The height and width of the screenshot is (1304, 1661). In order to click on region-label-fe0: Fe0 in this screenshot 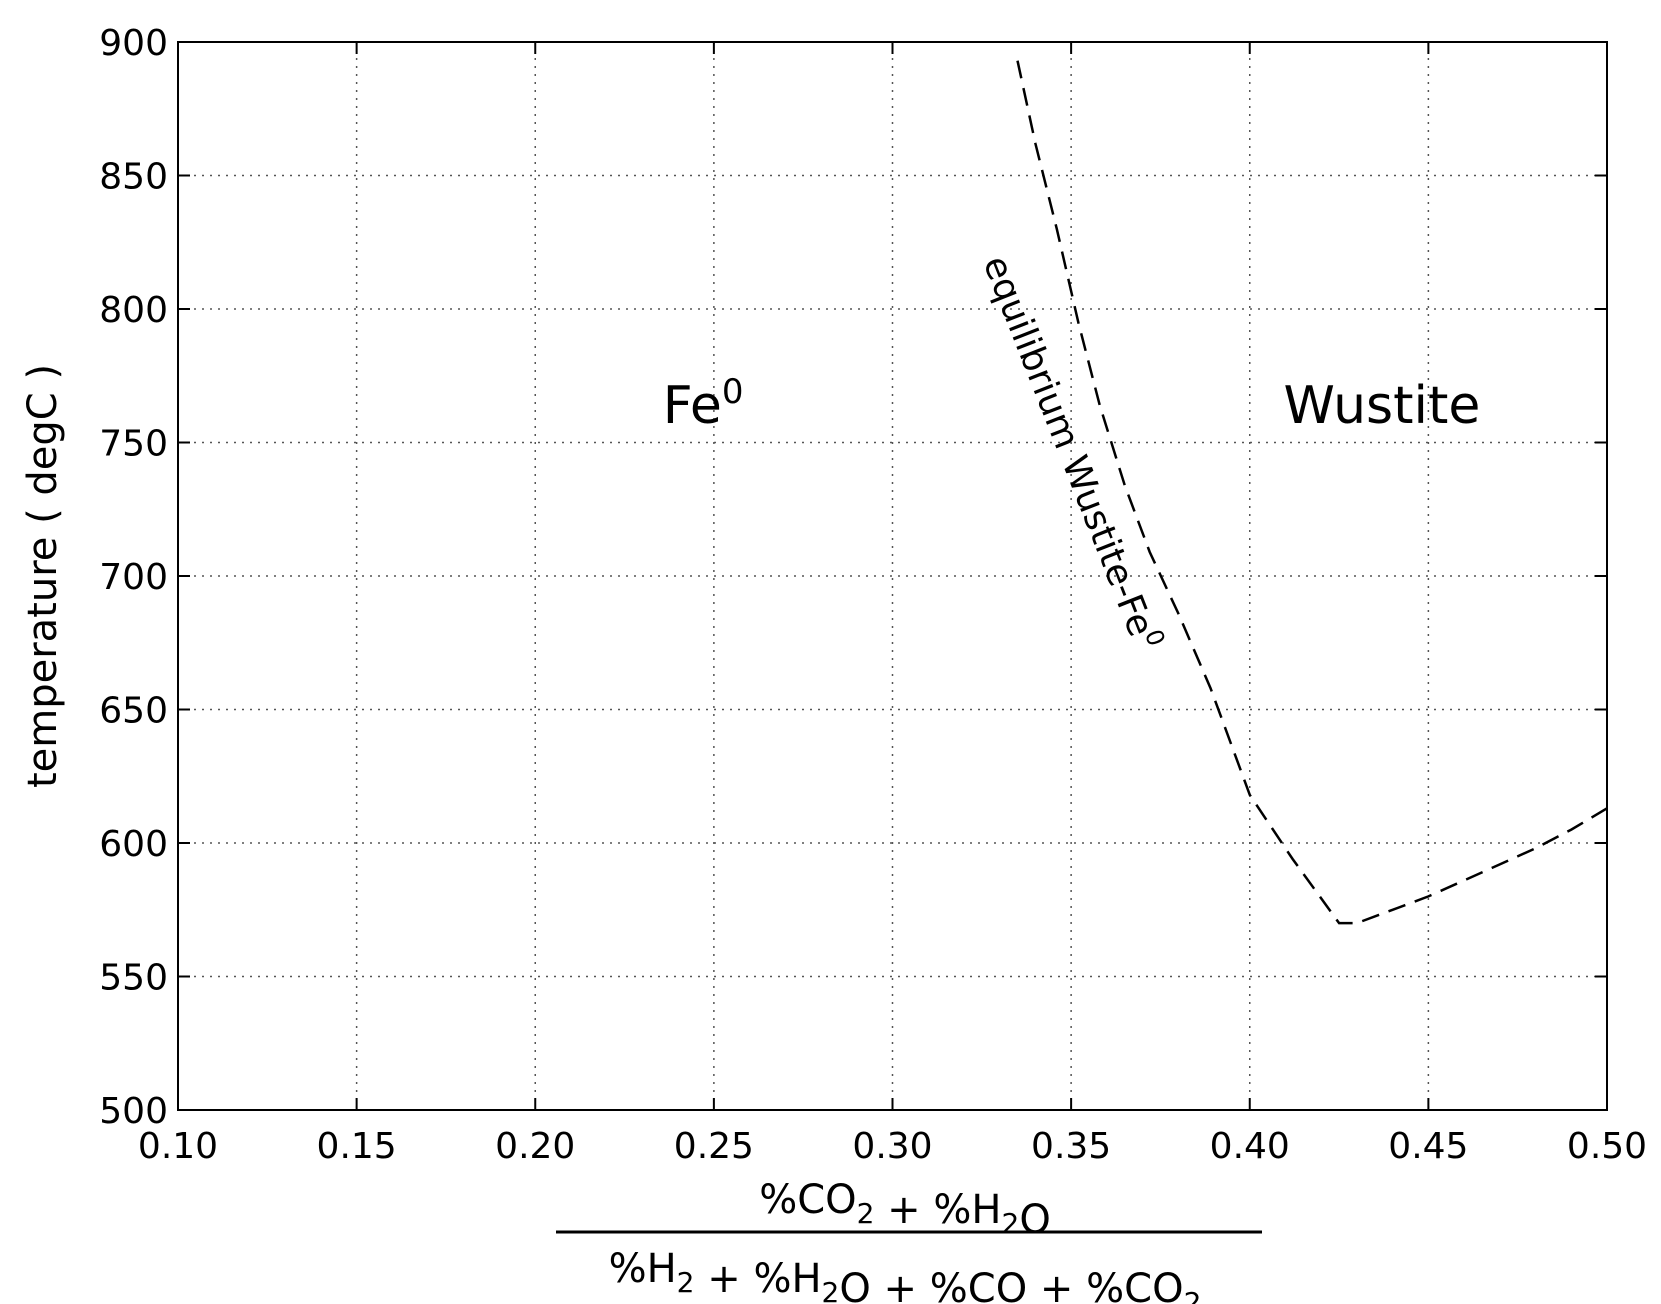, I will do `click(703, 404)`.